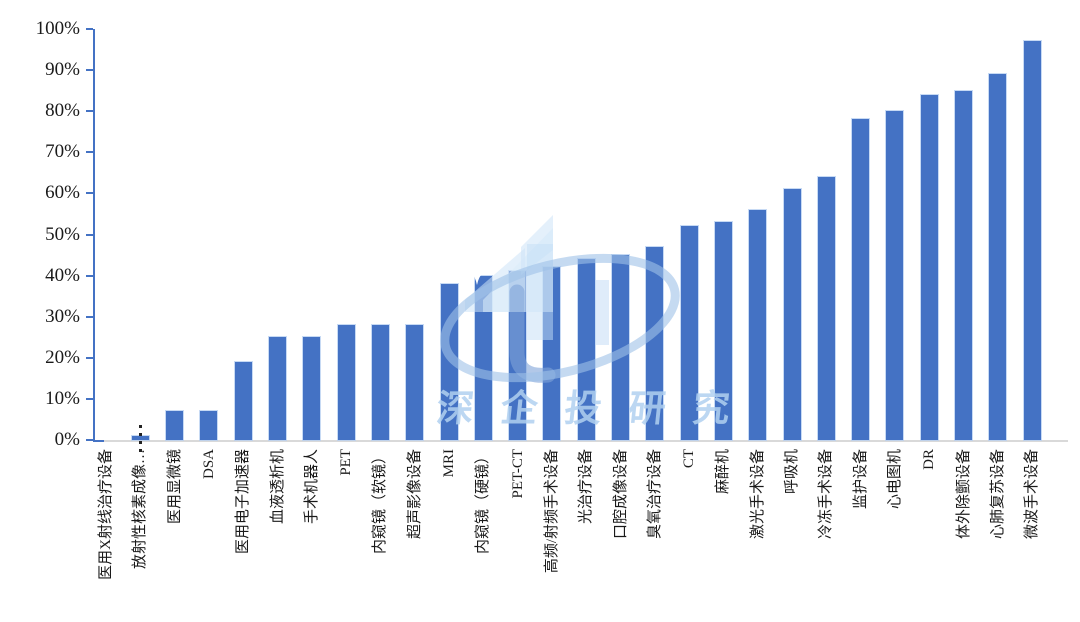 The height and width of the screenshot is (622, 1080). What do you see at coordinates (826, 494) in the screenshot?
I see `x-category-label: 冷冻手术设备` at bounding box center [826, 494].